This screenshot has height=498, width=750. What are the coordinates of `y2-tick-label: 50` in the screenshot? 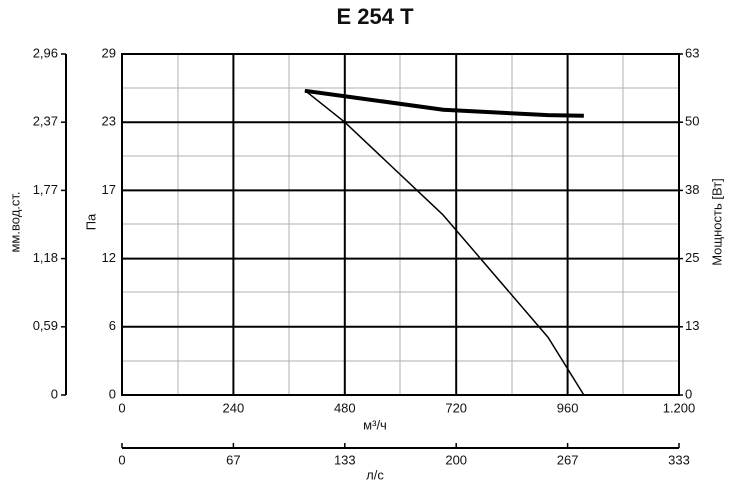 It's located at (692, 121).